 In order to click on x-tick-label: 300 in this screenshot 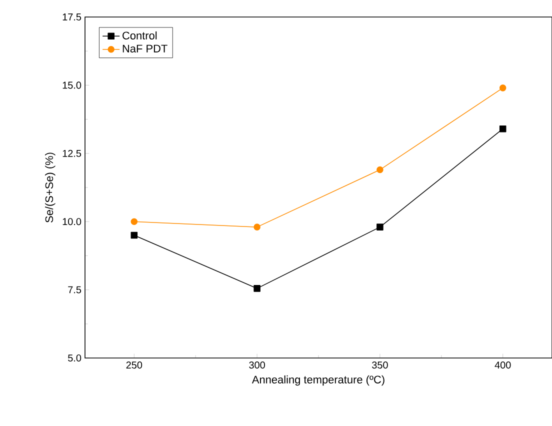, I will do `click(257, 365)`.